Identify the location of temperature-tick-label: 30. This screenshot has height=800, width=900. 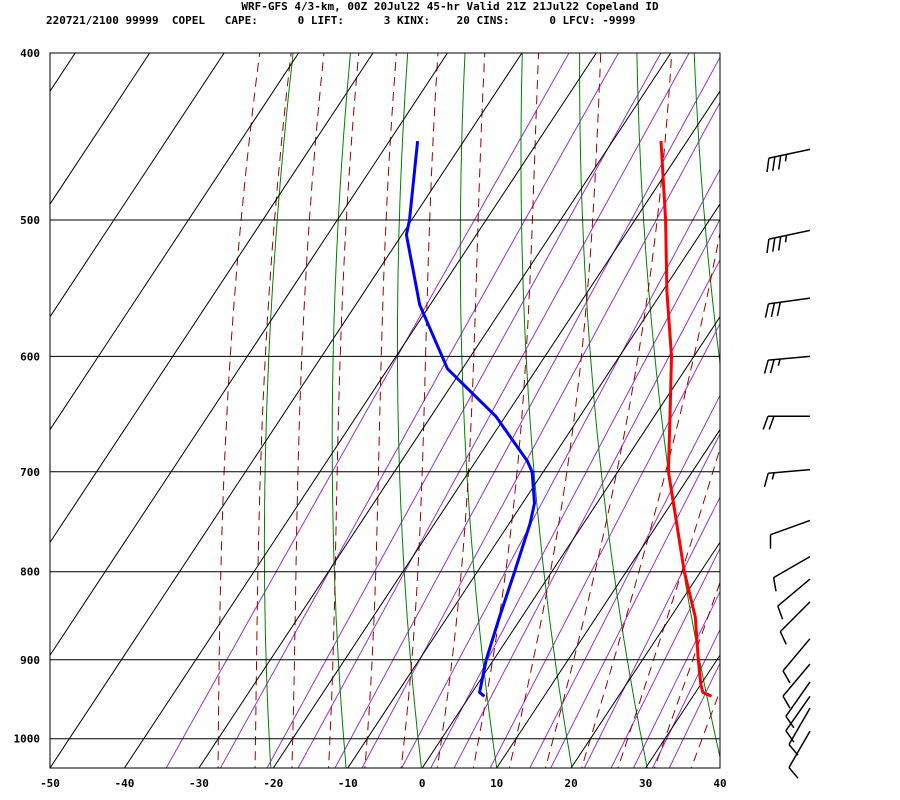
(645, 783).